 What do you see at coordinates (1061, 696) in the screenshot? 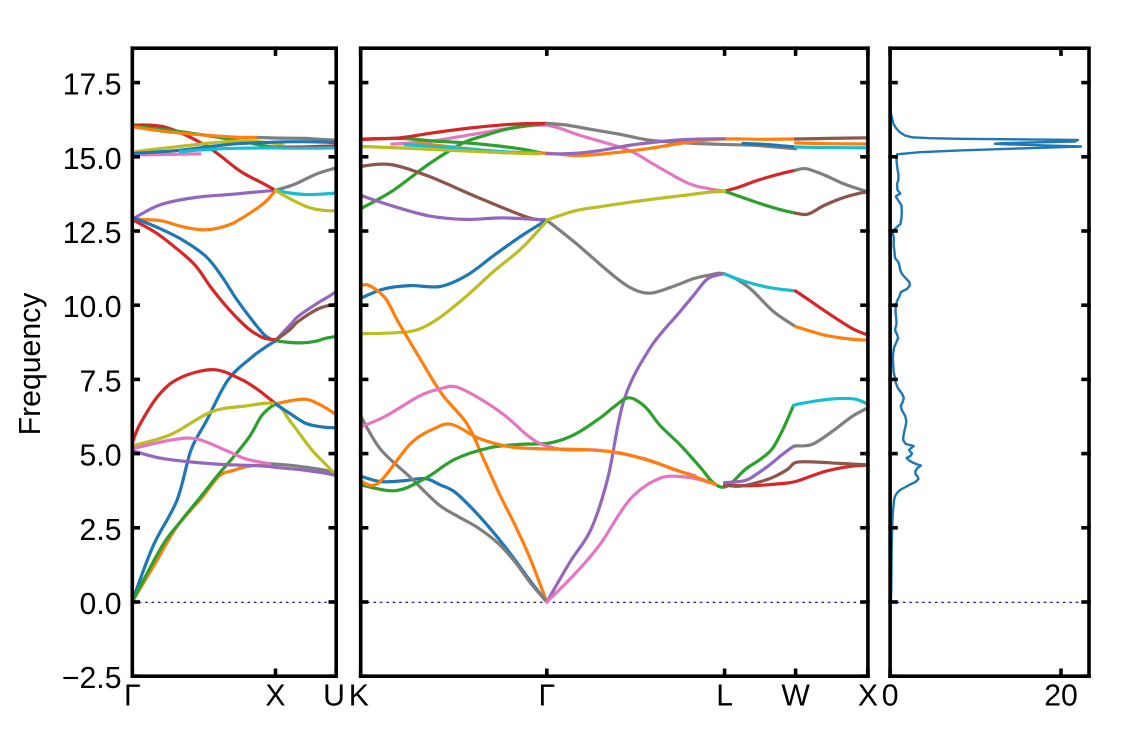
I see `svg-text: 20` at bounding box center [1061, 696].